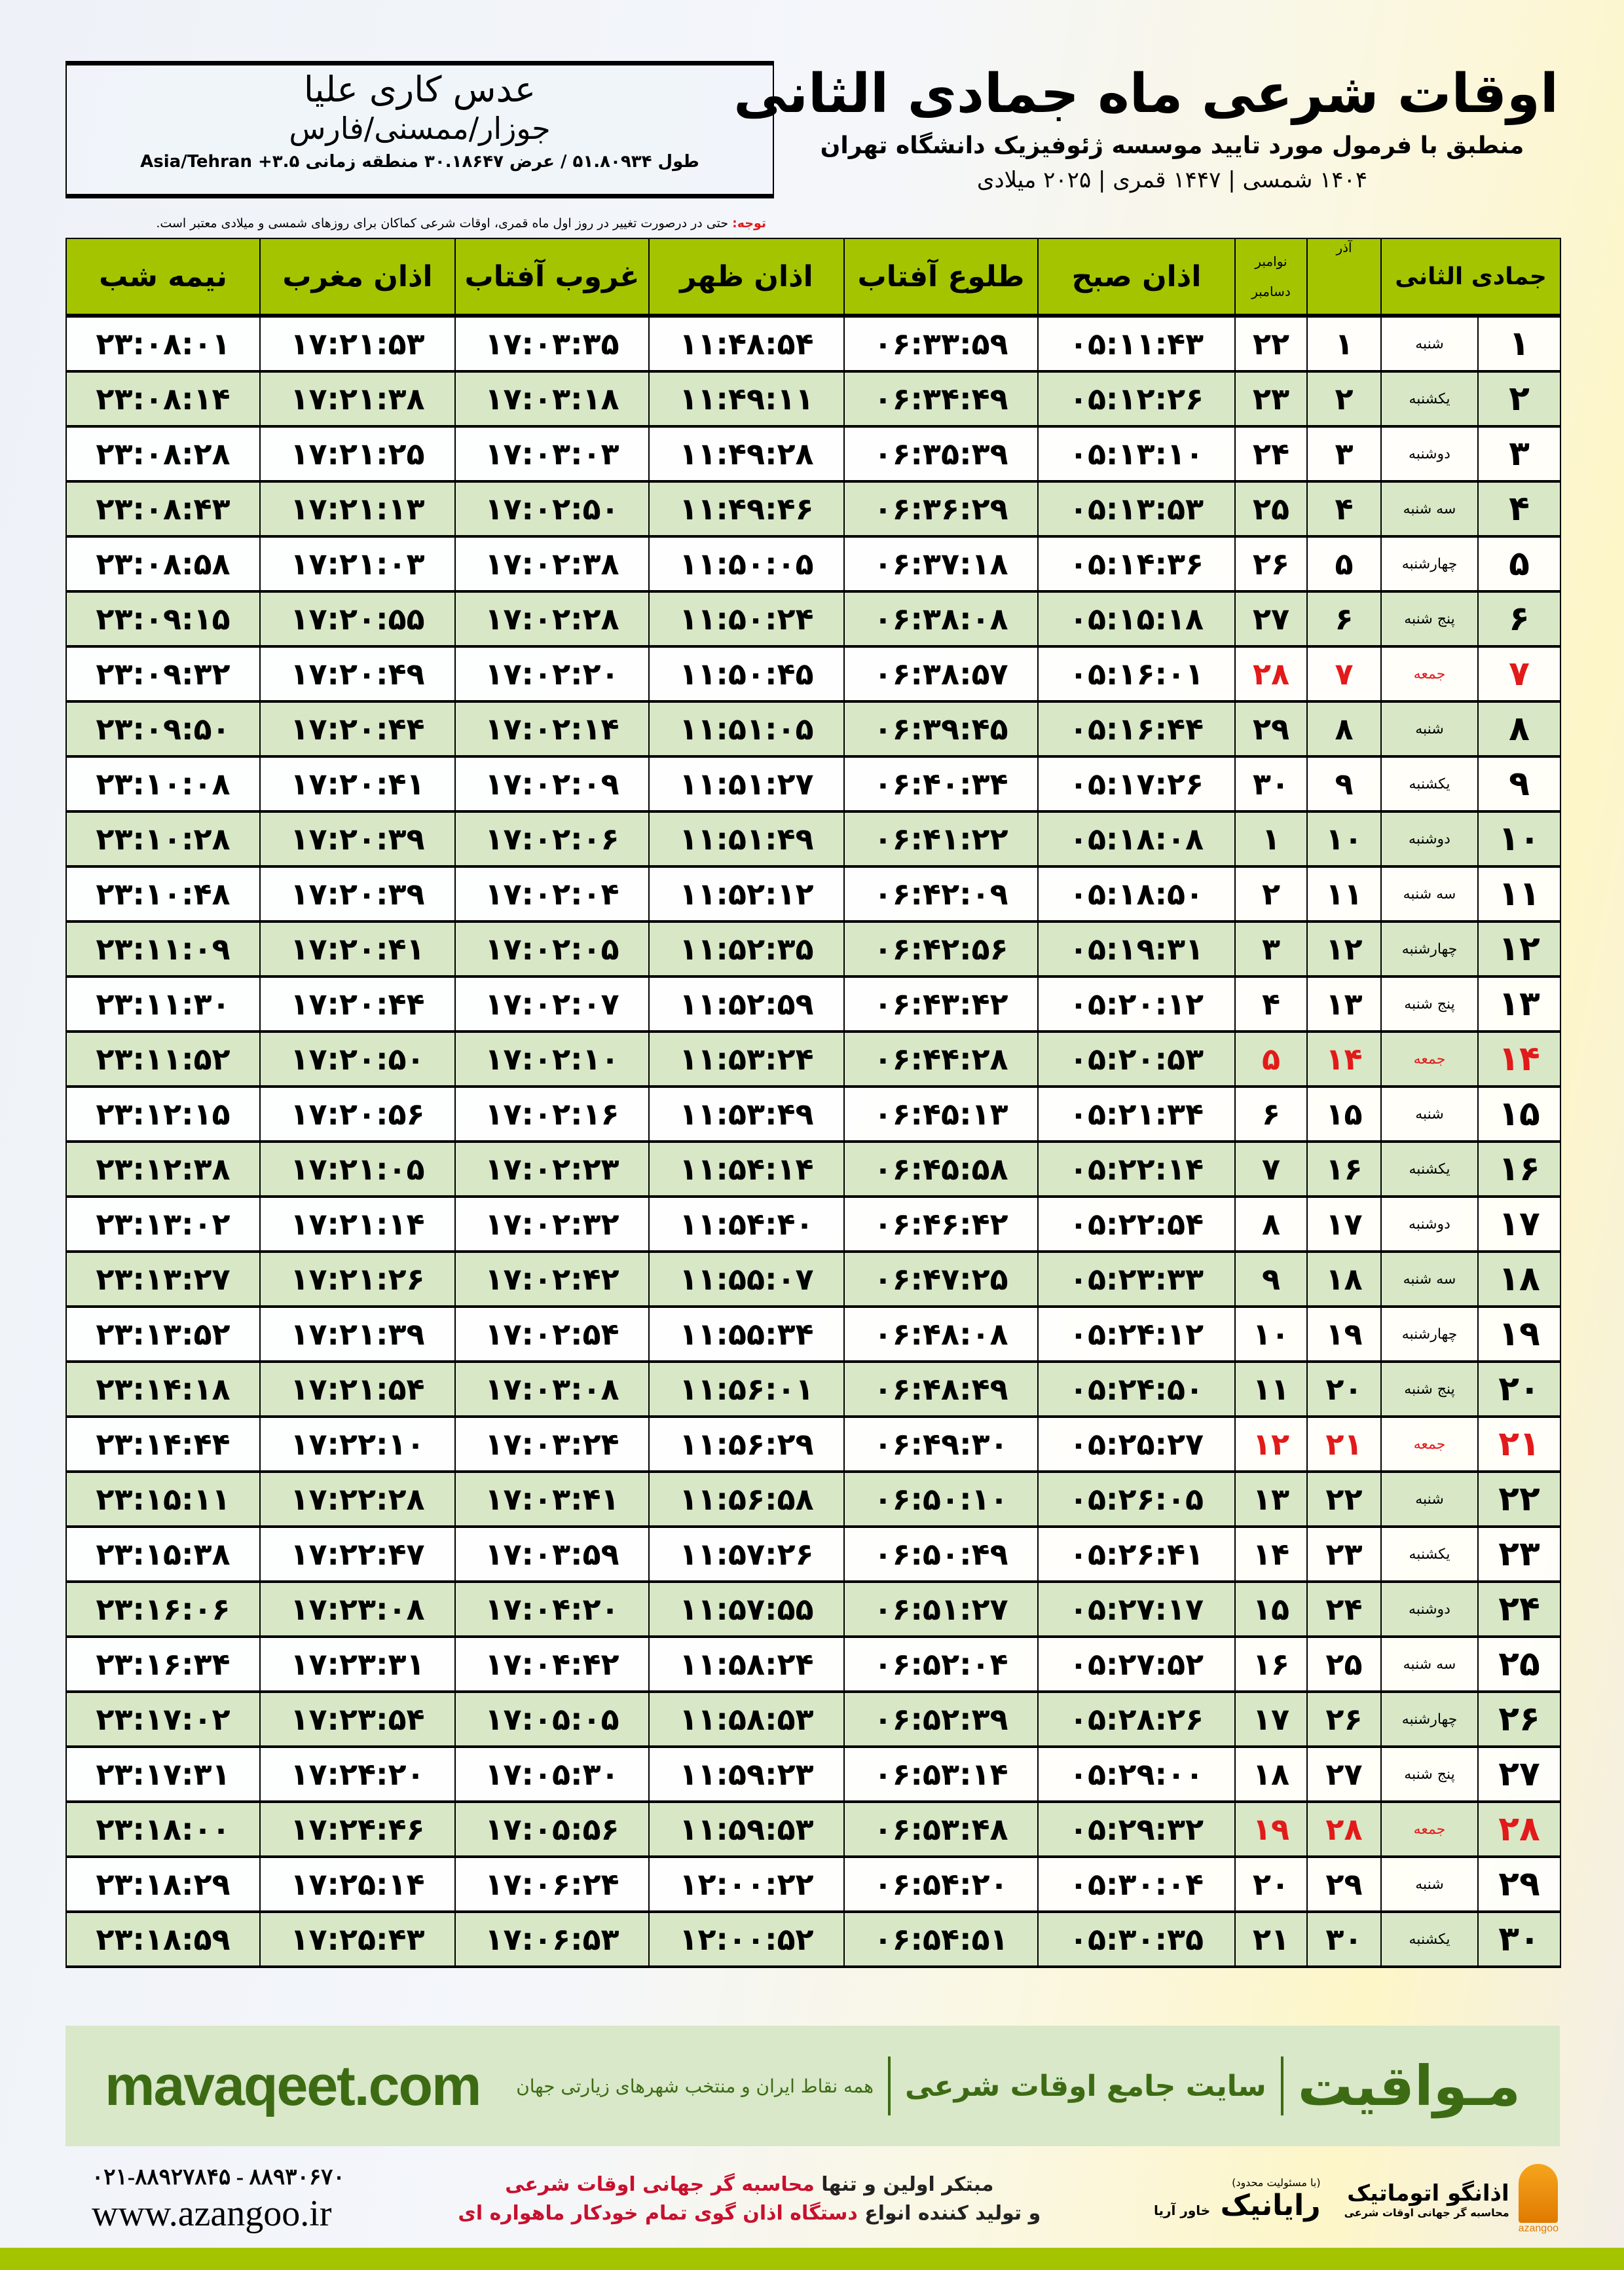 The width and height of the screenshot is (1624, 2270). Describe the element at coordinates (163, 1884) in the screenshot. I see `midnight-time: ۲۳:۱۸:۲۹` at that location.